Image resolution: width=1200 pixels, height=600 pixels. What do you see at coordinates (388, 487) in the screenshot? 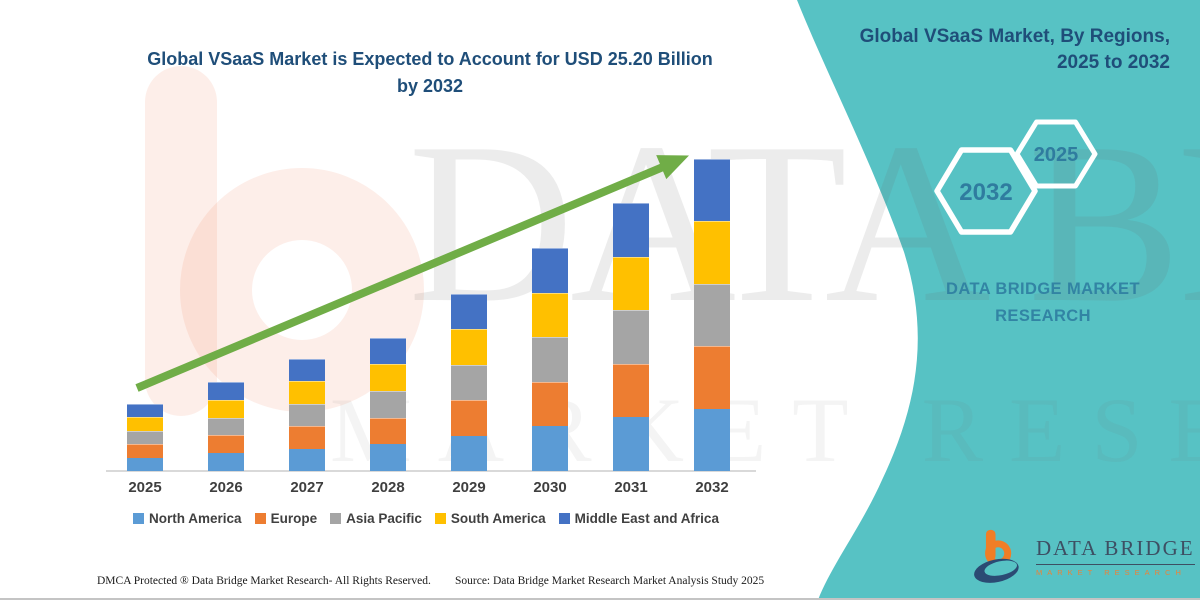
I see `x-axis-label-2028: 2028` at bounding box center [388, 487].